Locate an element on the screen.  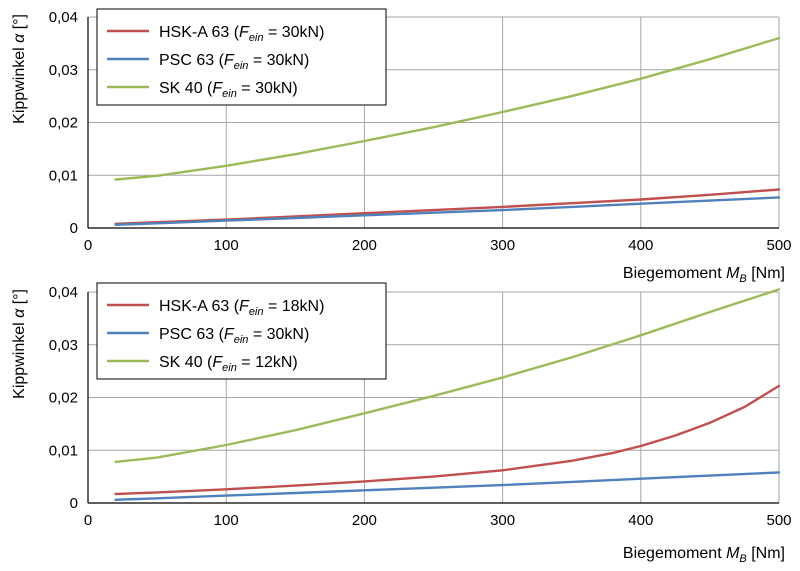
legend-entry-suffix: = 18kN) is located at coordinates (294, 306).